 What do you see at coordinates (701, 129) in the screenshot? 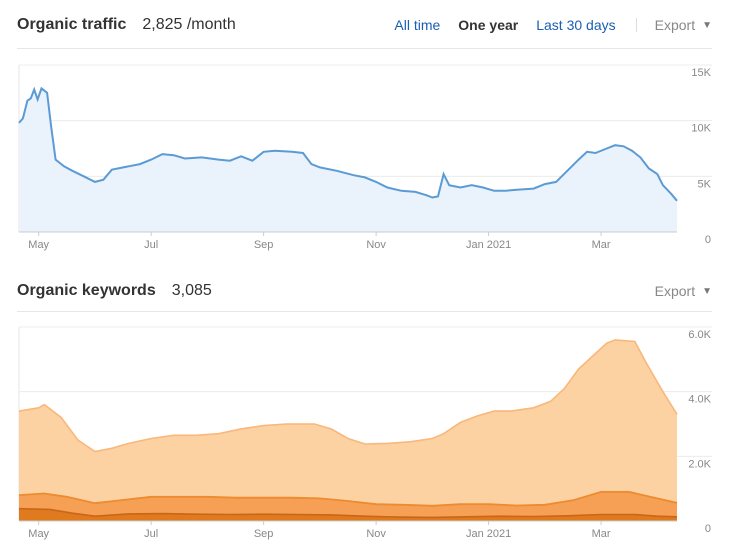
I see `y-tick-label: 10K` at bounding box center [701, 129].